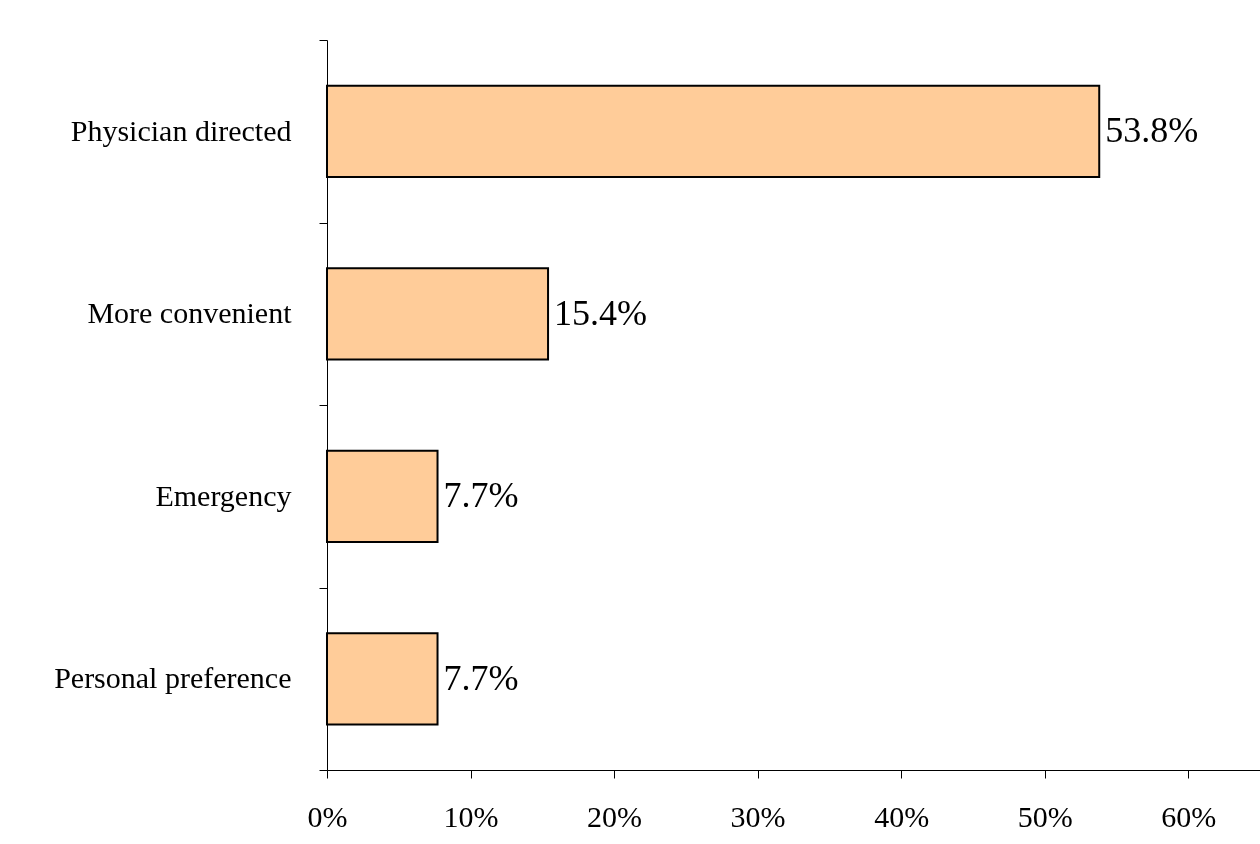  Describe the element at coordinates (173, 678) in the screenshot. I see `y-tick-label: Personal preference` at that location.